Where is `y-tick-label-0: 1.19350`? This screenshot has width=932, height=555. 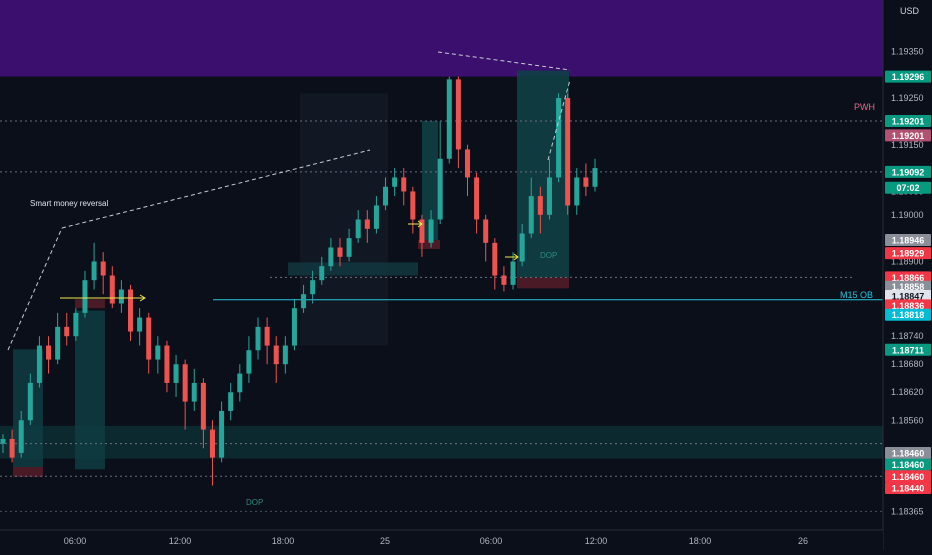
y-tick-label-0: 1.19350 is located at coordinates (907, 51).